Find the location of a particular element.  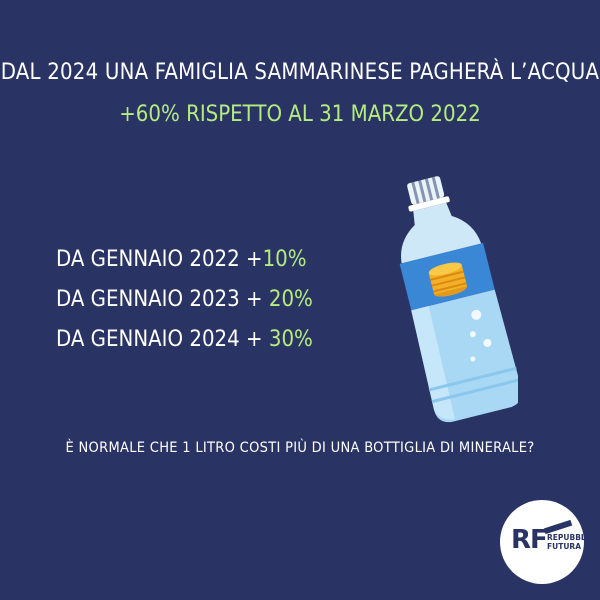

logo-text-line2: FUTURA is located at coordinates (564, 546).